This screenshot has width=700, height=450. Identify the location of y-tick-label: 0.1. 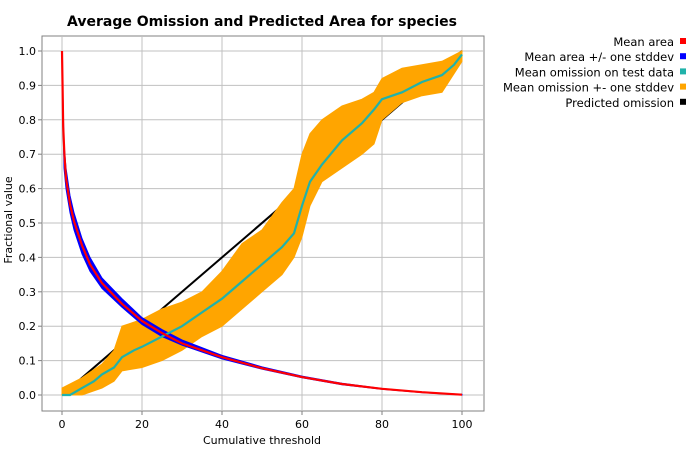
(28, 361).